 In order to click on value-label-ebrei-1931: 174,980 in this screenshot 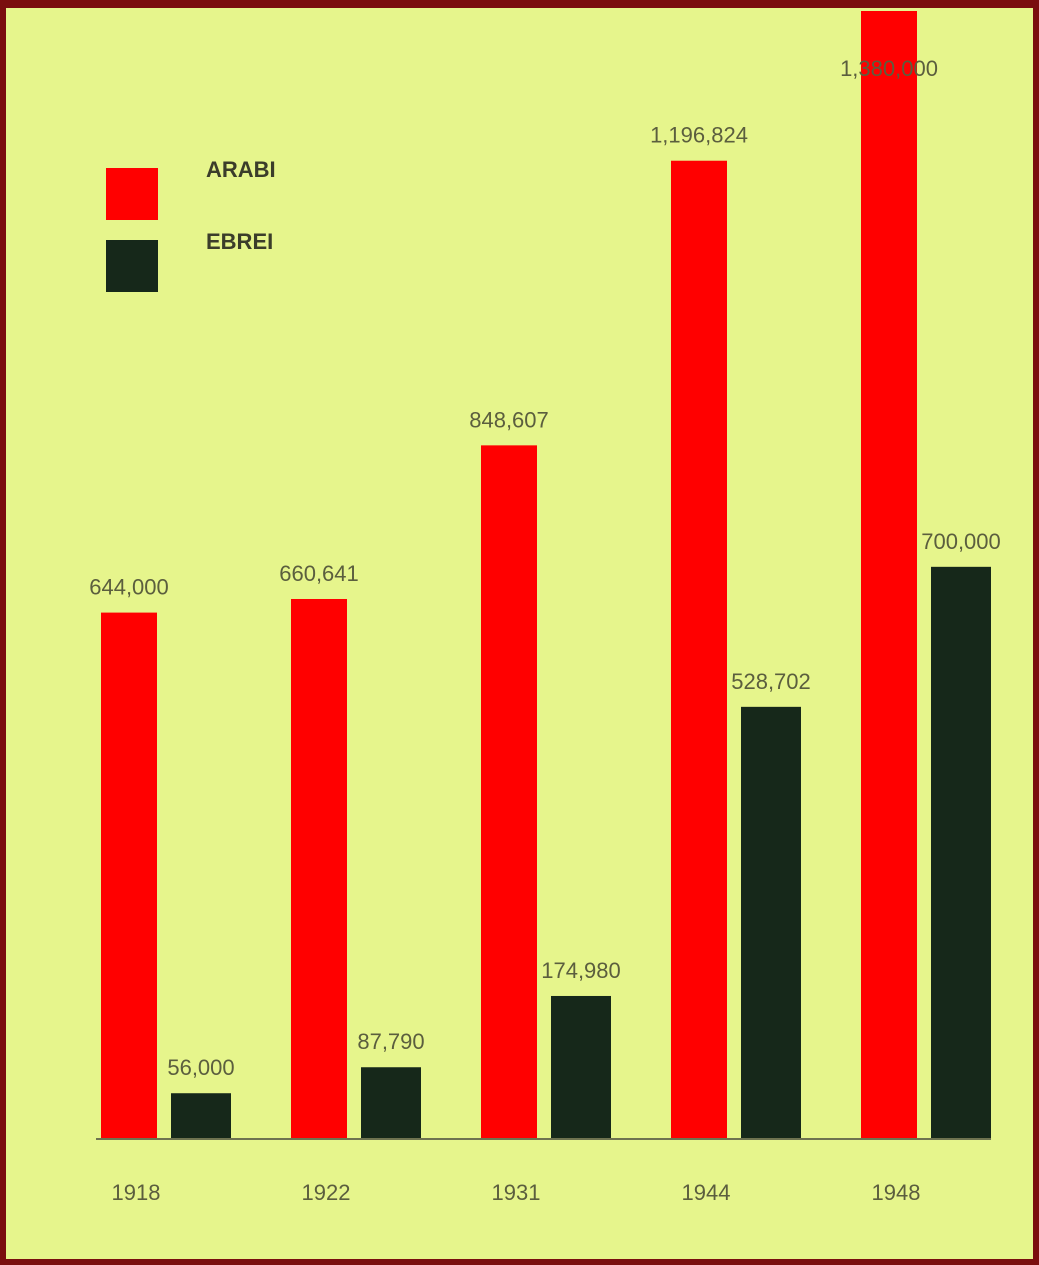, I will do `click(581, 970)`.